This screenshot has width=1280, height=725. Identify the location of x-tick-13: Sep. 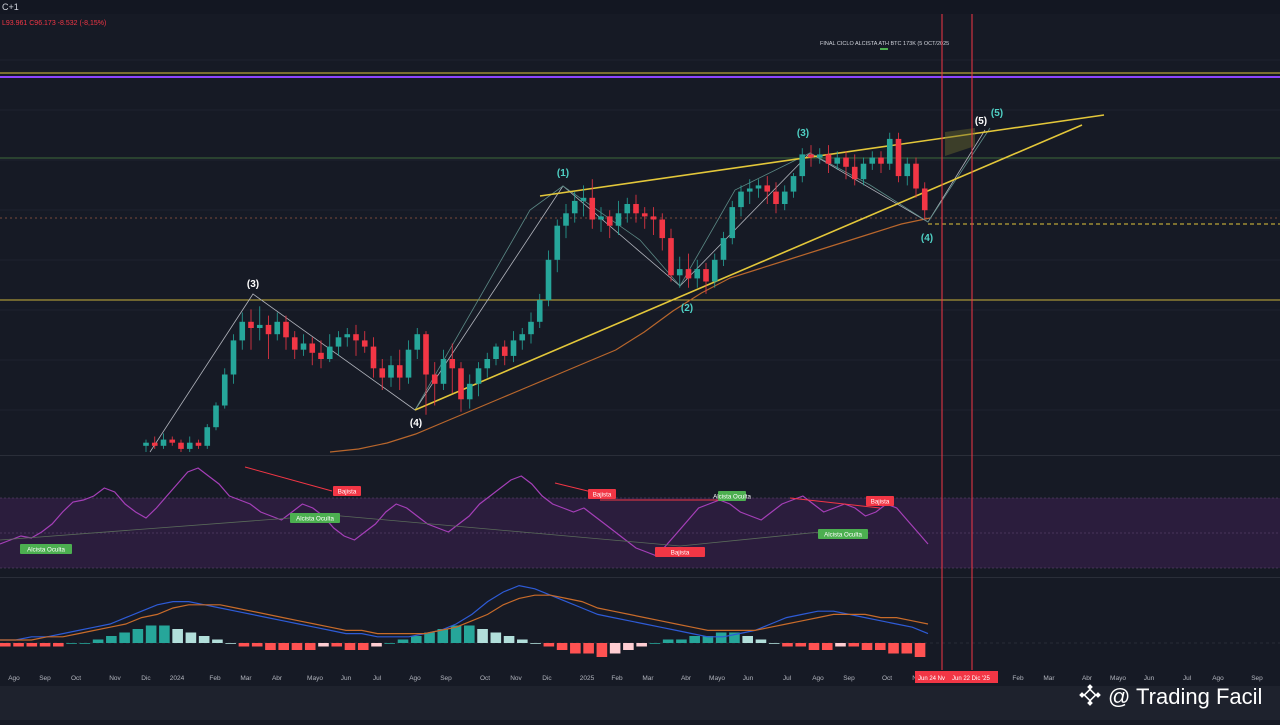
(446, 678).